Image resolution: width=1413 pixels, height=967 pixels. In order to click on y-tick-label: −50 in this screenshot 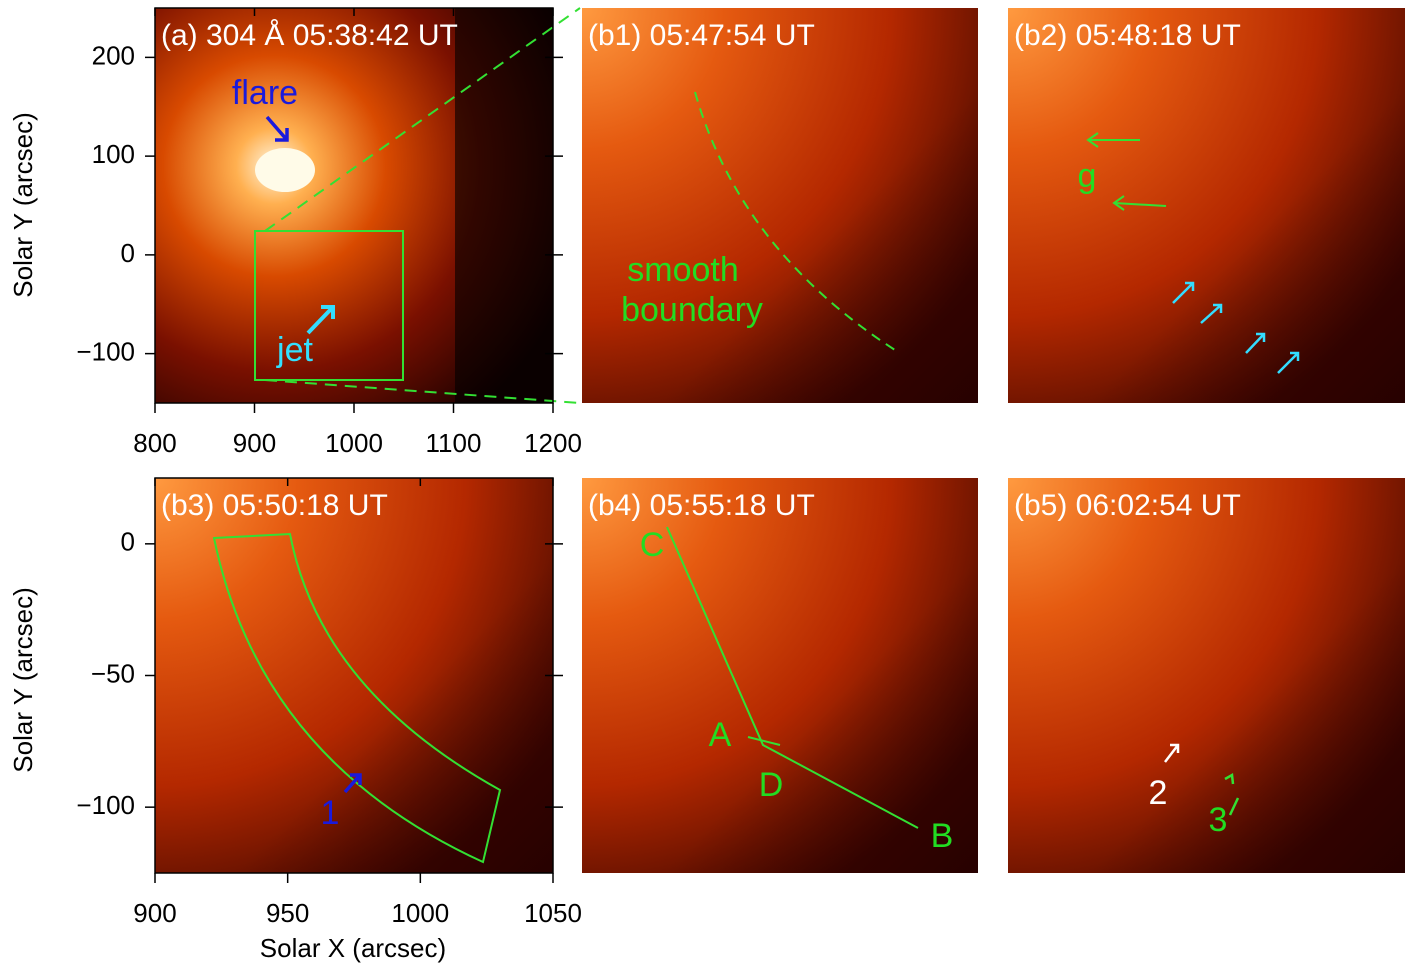, I will do `click(113, 673)`.